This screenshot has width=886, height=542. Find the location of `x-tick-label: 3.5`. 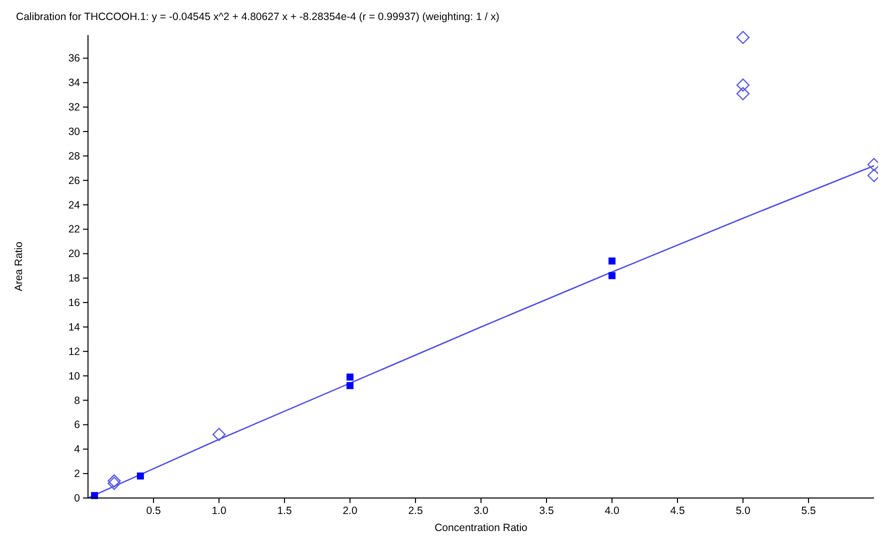

x-tick-label: 3.5 is located at coordinates (546, 511).